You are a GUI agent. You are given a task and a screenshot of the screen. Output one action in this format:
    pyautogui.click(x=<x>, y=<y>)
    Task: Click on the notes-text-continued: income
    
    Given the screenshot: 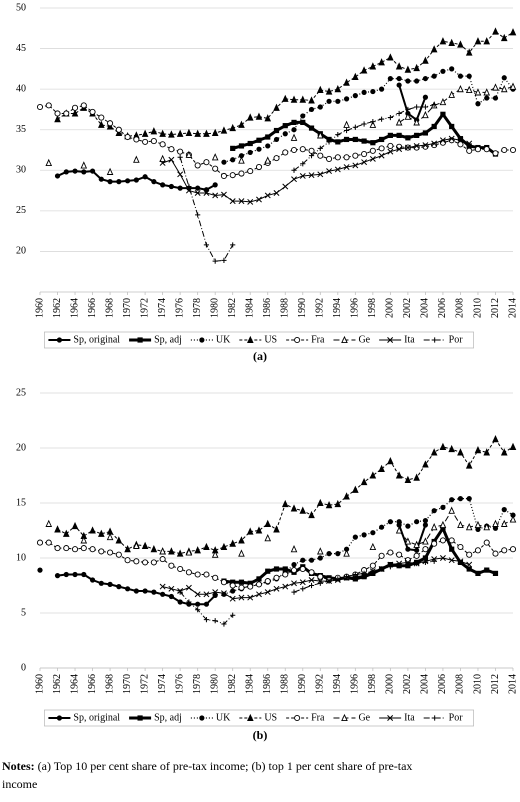 What is the action you would take?
    pyautogui.click(x=19, y=784)
    